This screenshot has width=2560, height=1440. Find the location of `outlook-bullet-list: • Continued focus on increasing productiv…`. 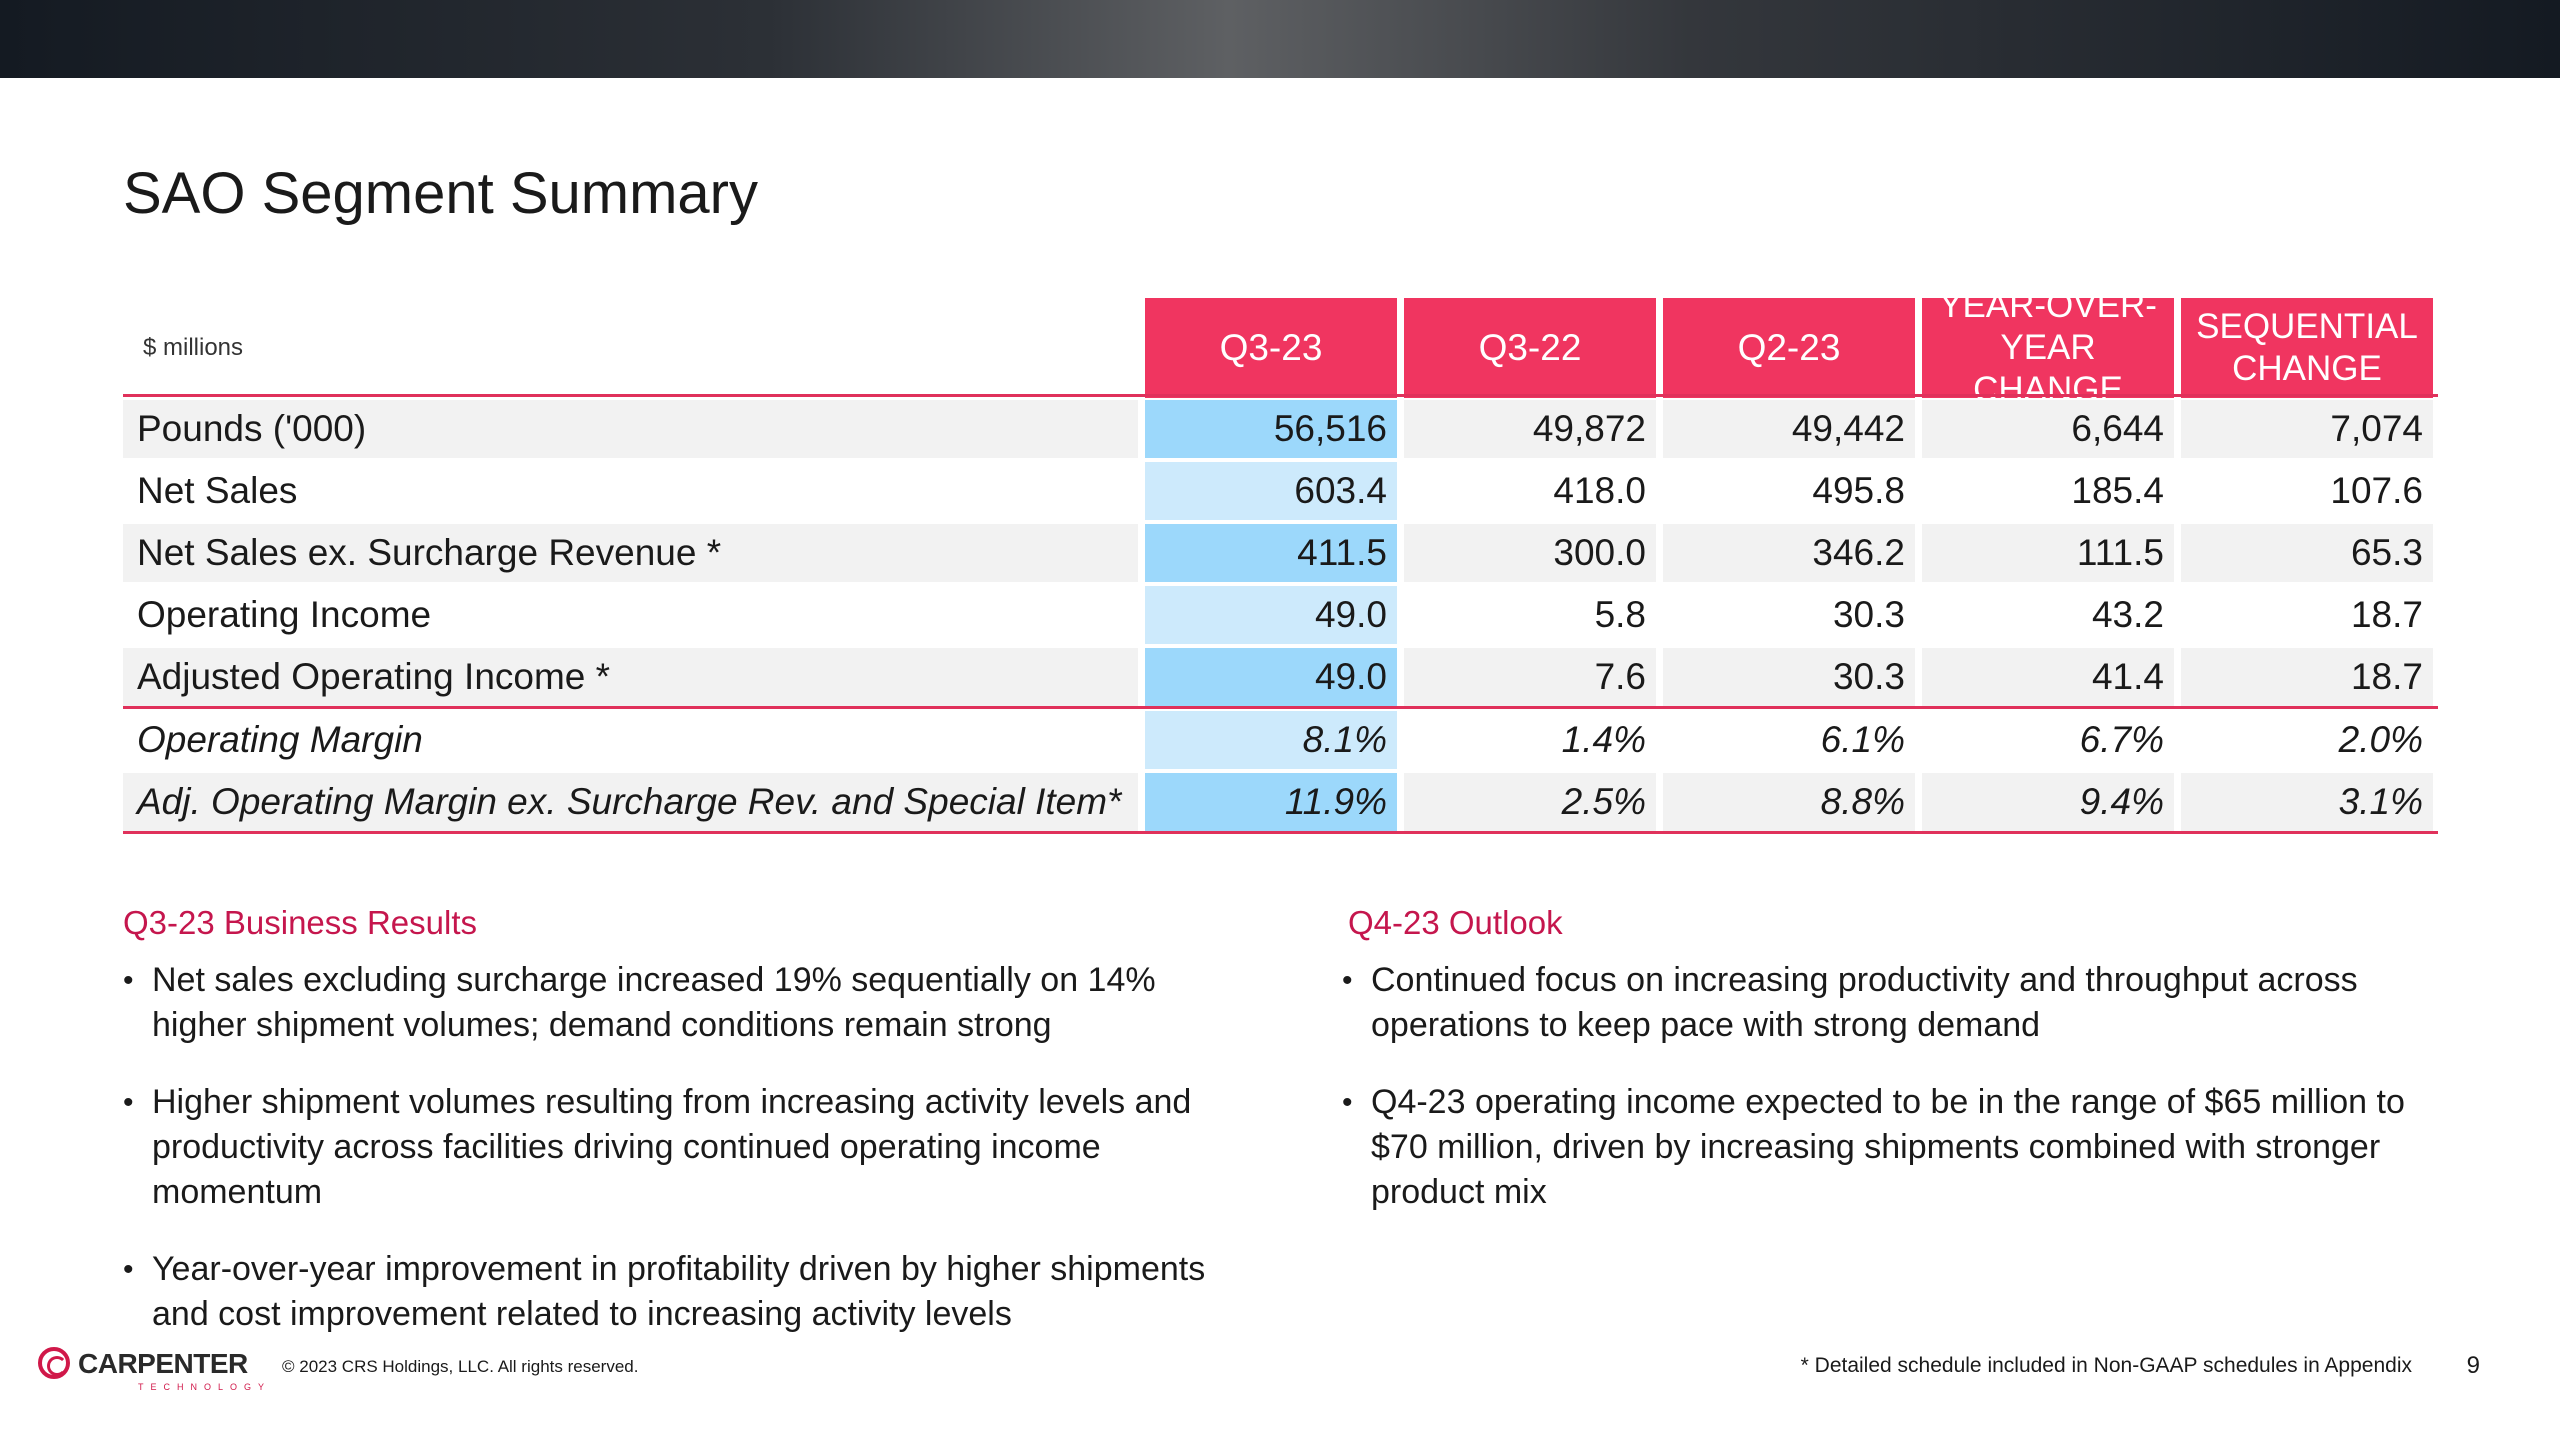

outlook-bullet-list: • Continued focus on increasing productiv… is located at coordinates (1892, 1102).